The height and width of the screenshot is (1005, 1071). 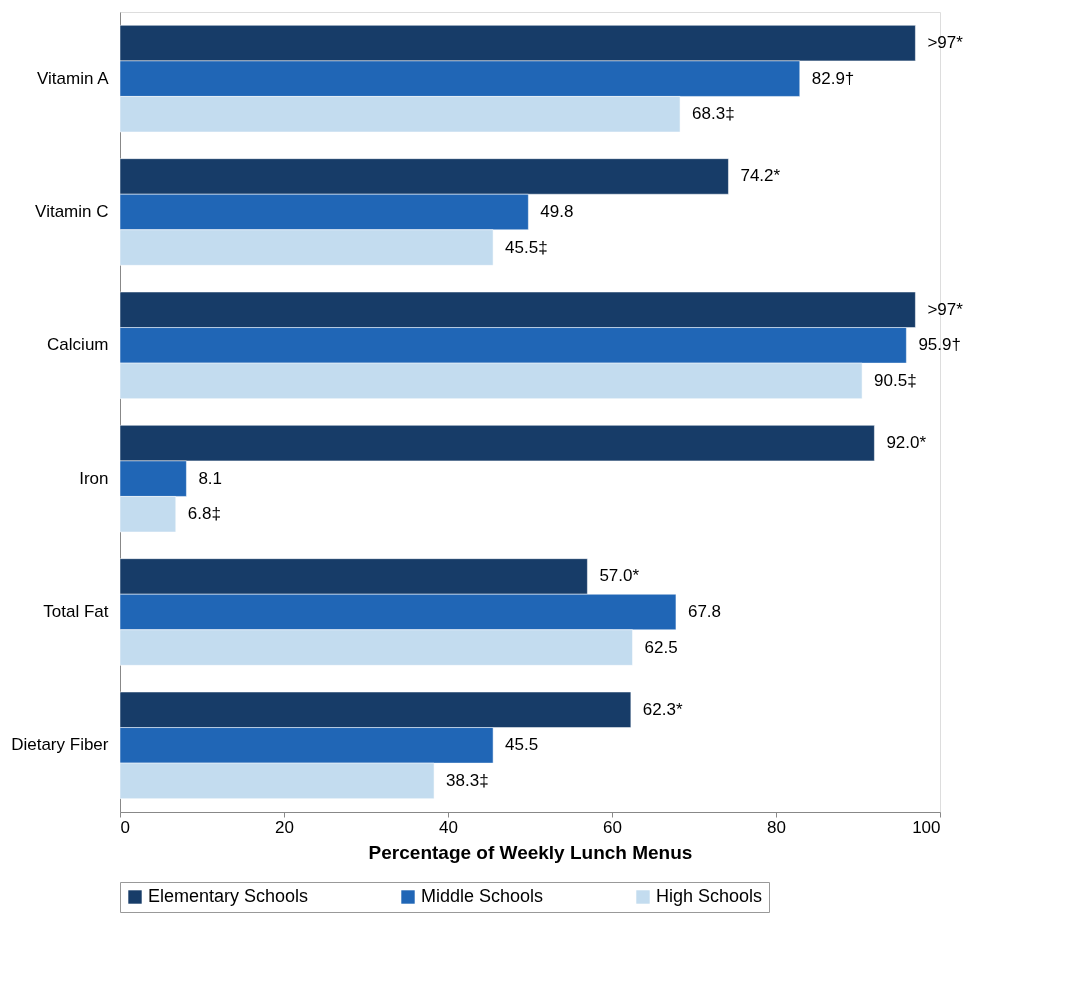 I want to click on x-tick-label: 40, so click(x=448, y=827).